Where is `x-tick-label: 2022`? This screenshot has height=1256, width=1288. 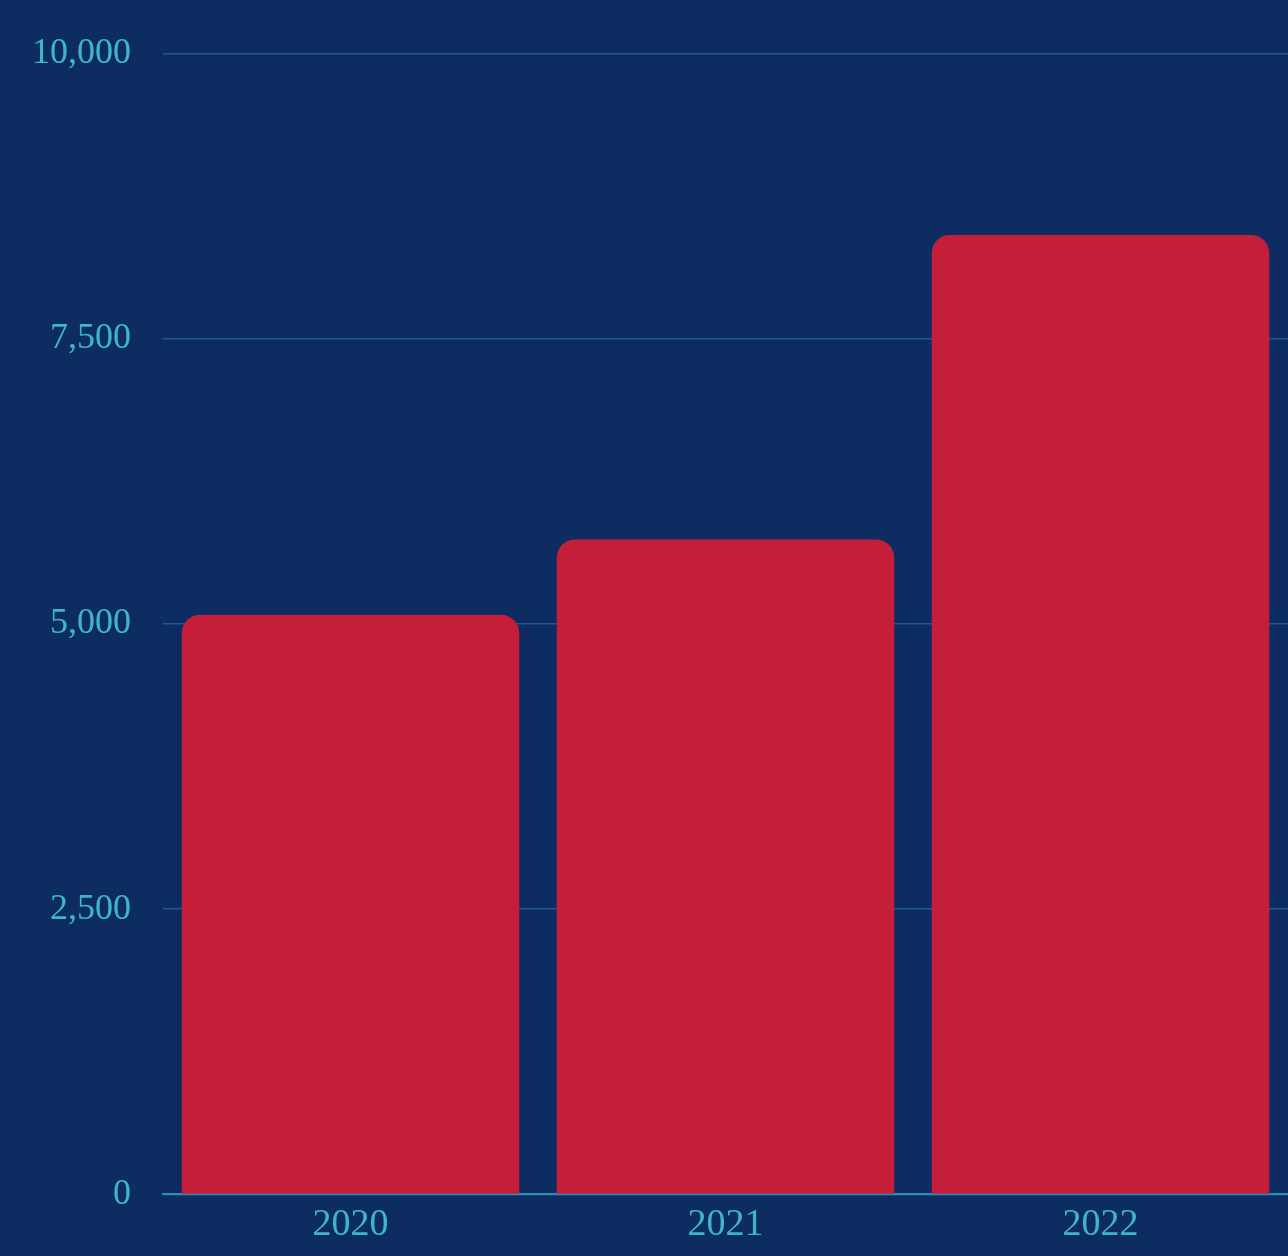 x-tick-label: 2022 is located at coordinates (1100, 1222).